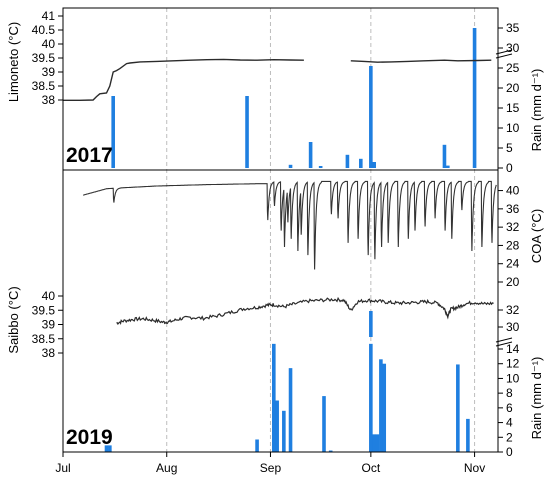 The image size is (550, 487). What do you see at coordinates (513, 227) in the screenshot?
I see `coa-axis-label-2: 32` at bounding box center [513, 227].